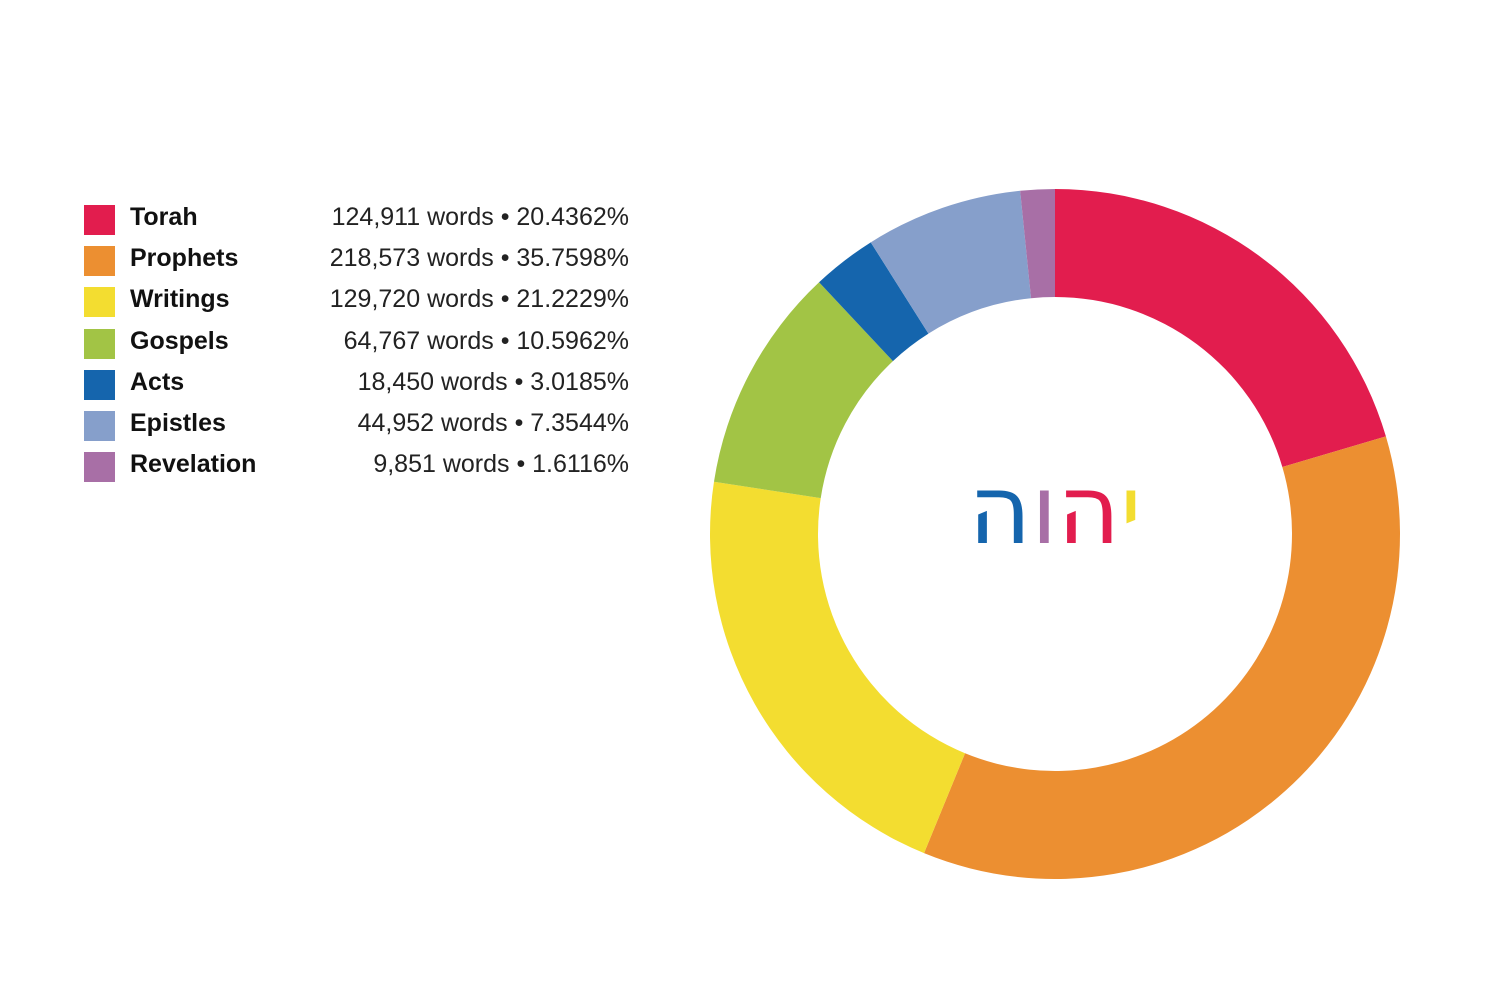  I want to click on legend-label-revelation: Revelation, so click(193, 464).